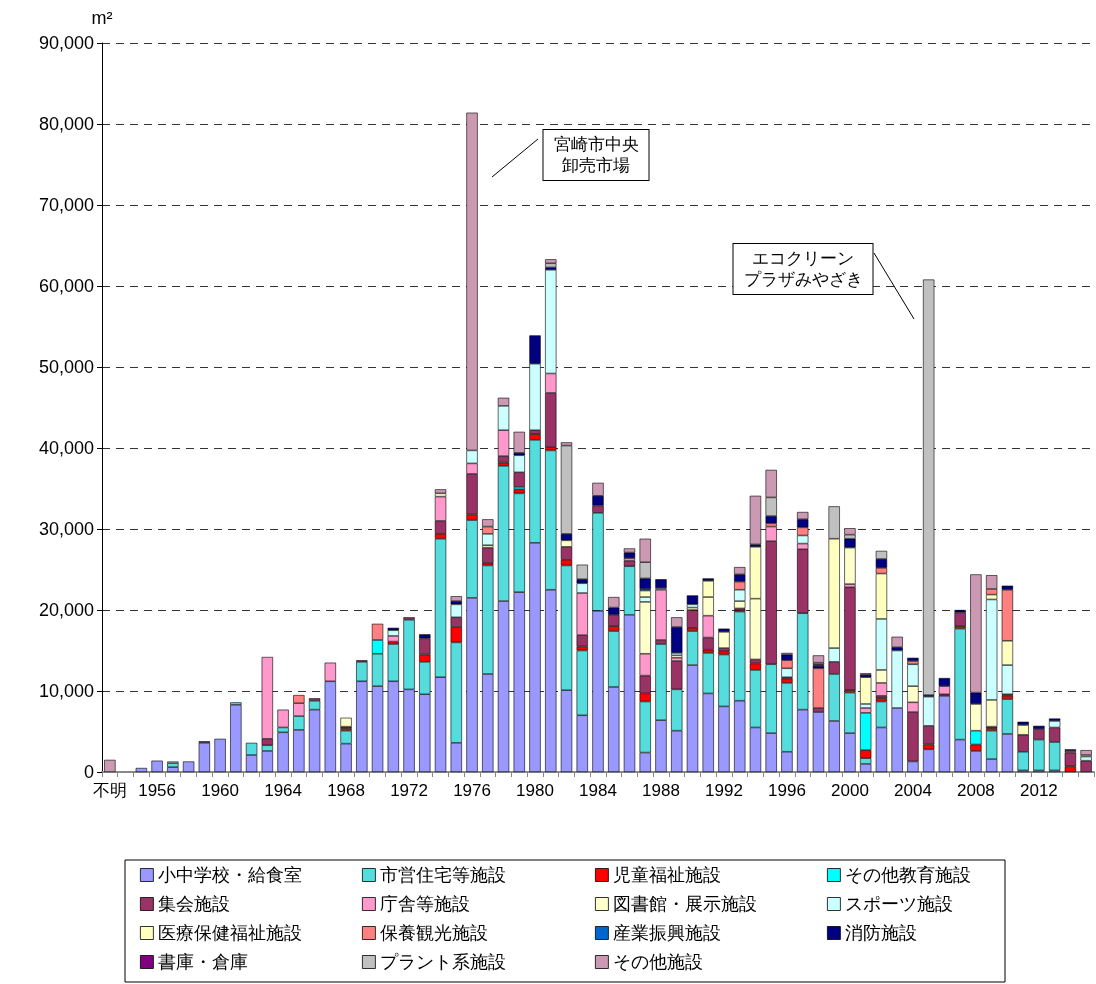 This screenshot has width=1096, height=984. What do you see at coordinates (881, 933) in the screenshot?
I see `legend-label: 消防施設` at bounding box center [881, 933].